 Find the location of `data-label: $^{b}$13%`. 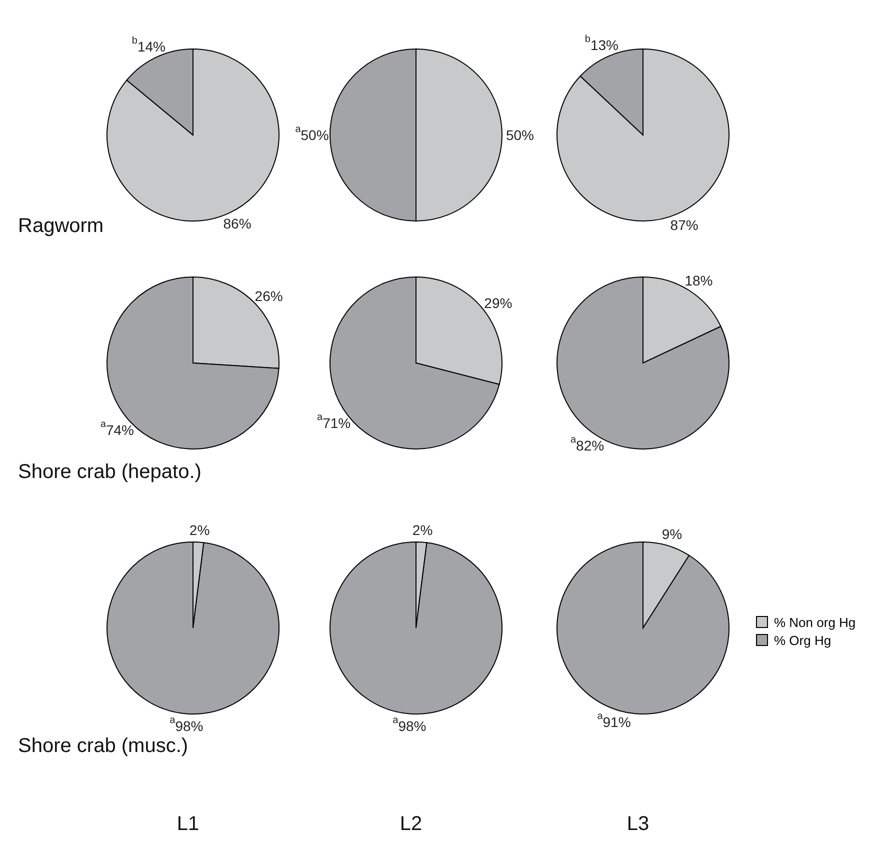

data-label: $^{b}$13% is located at coordinates (601, 44).